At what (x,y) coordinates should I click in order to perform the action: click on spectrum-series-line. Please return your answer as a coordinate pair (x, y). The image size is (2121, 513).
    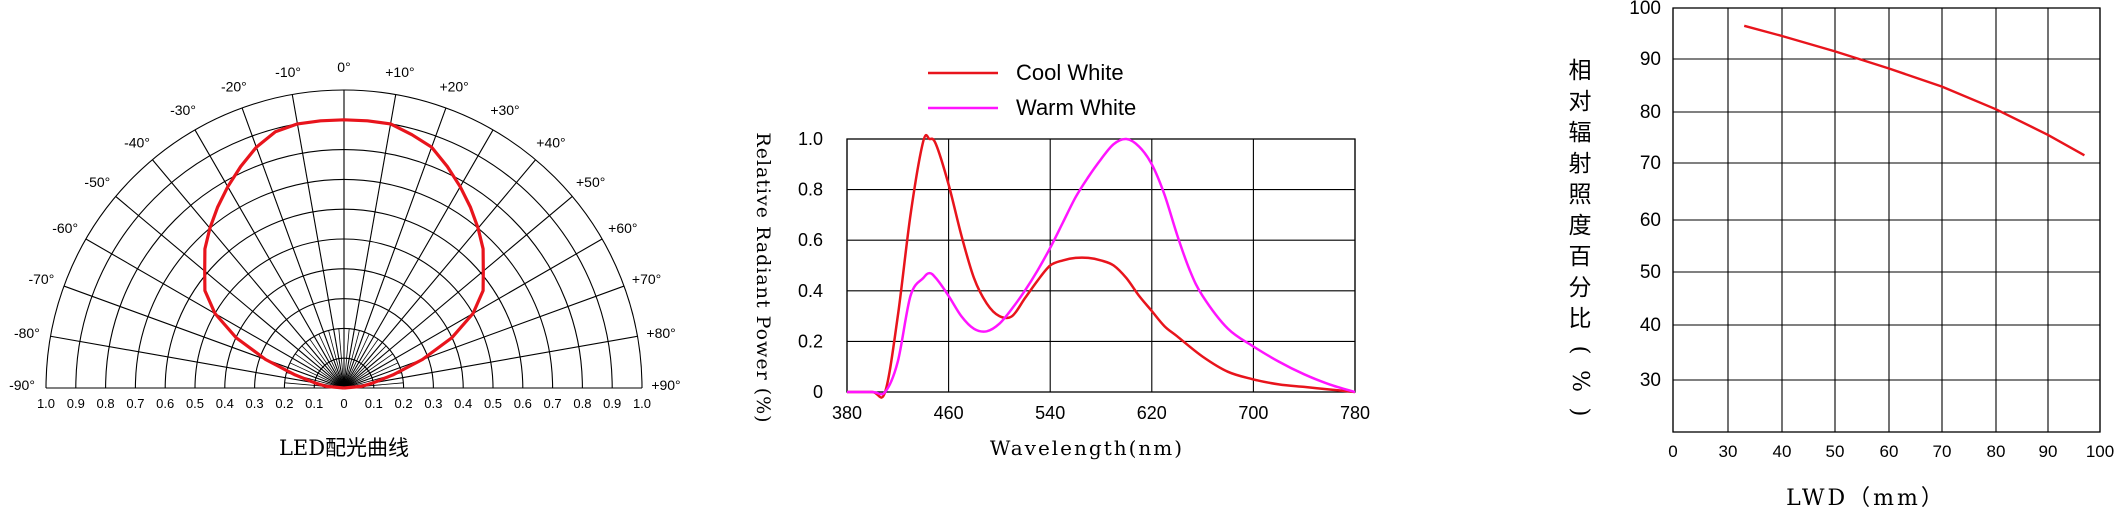
    Looking at the image, I should click on (1101, 266).